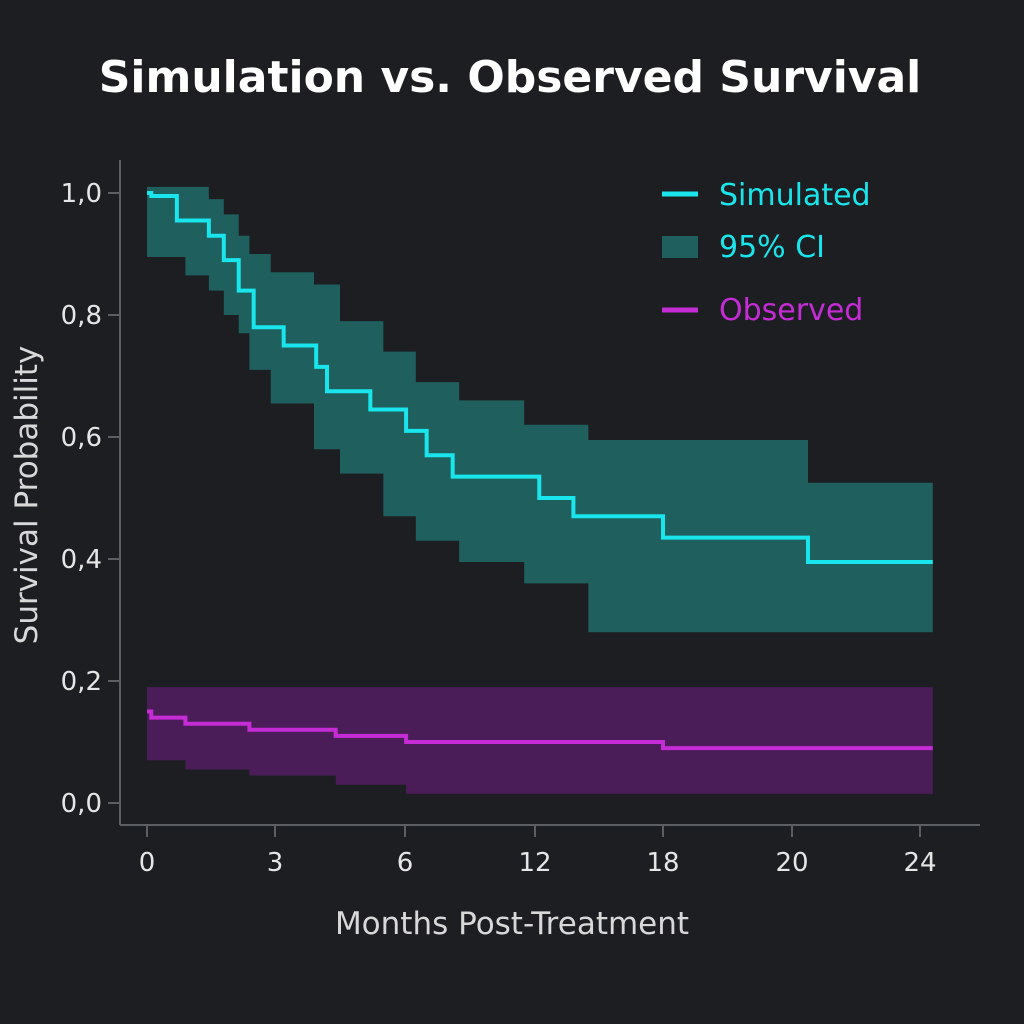 The image size is (1024, 1024). Describe the element at coordinates (275, 863) in the screenshot. I see `x-tick-label: 3` at that location.